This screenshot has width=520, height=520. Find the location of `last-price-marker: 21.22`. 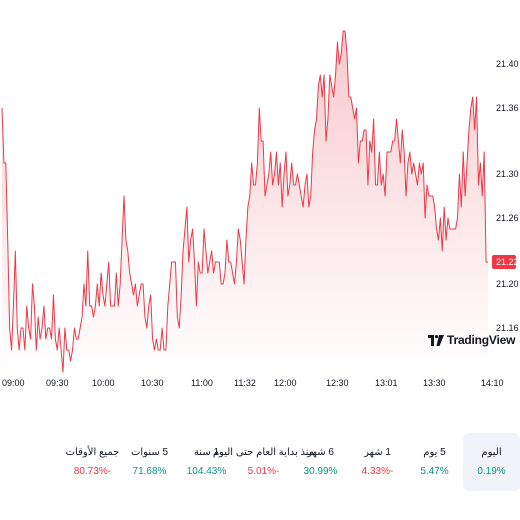

last-price-marker: 21.22 is located at coordinates (505, 262).